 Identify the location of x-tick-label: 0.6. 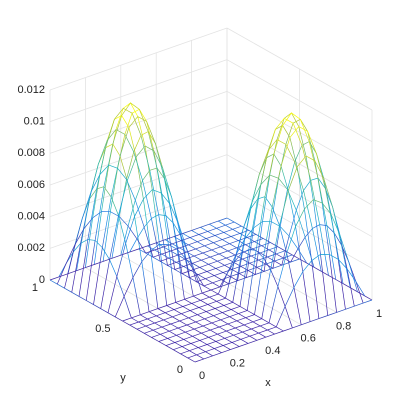
(308, 339).